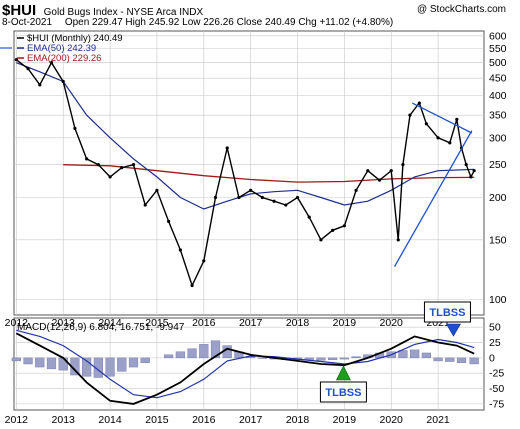 The image size is (520, 429). What do you see at coordinates (498, 116) in the screenshot?
I see `price-y-tick-label: 350` at bounding box center [498, 116].